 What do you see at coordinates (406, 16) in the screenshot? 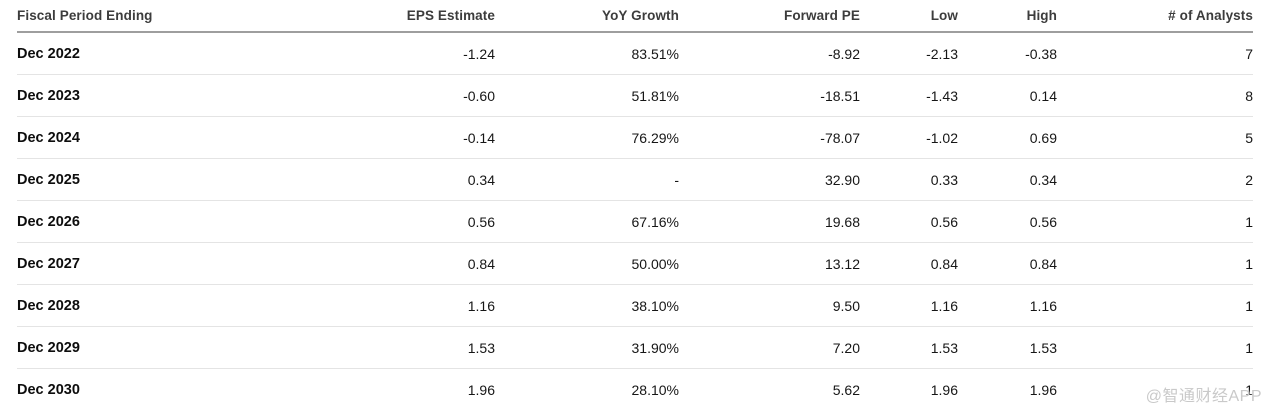
I see `column-header-eps-estimate: EPS Estimate` at bounding box center [406, 16].